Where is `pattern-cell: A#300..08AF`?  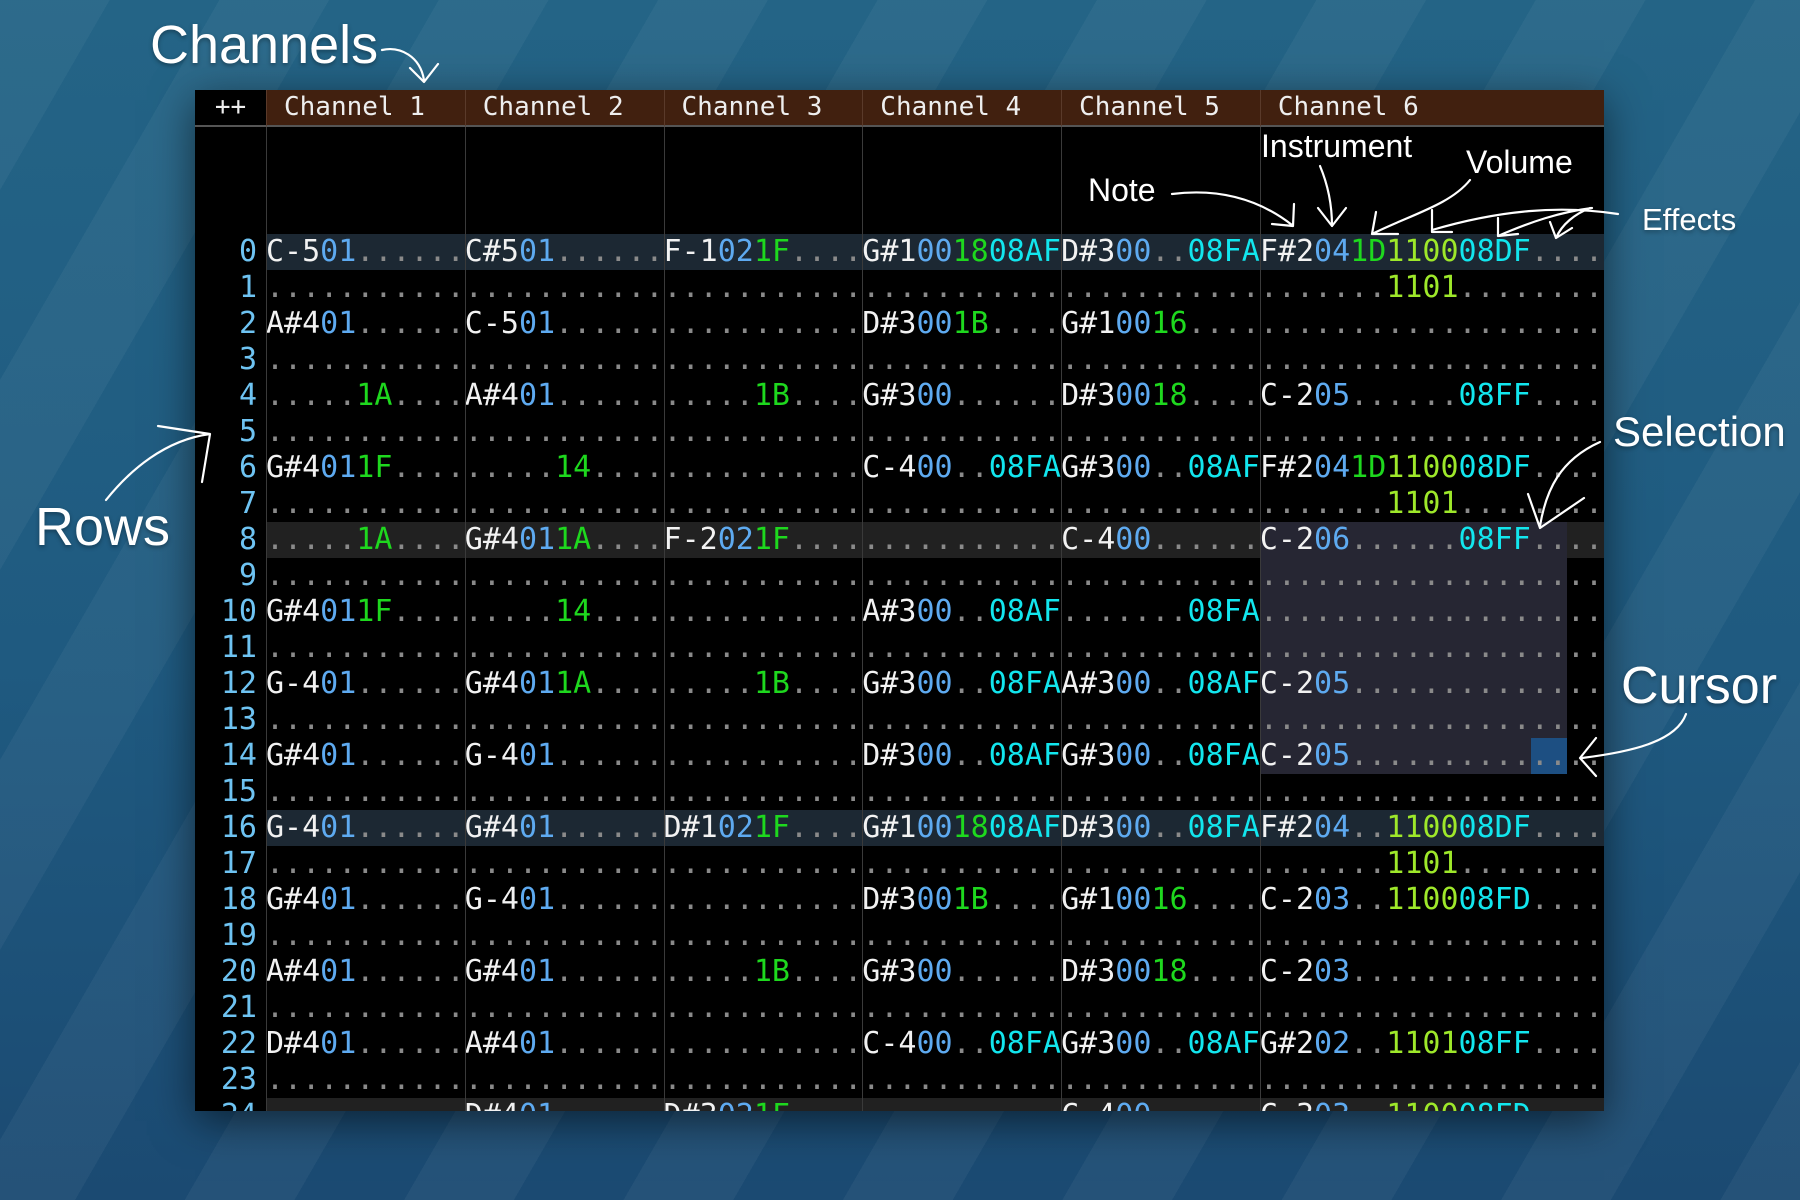 pattern-cell: A#300..08AF is located at coordinates (1160, 683).